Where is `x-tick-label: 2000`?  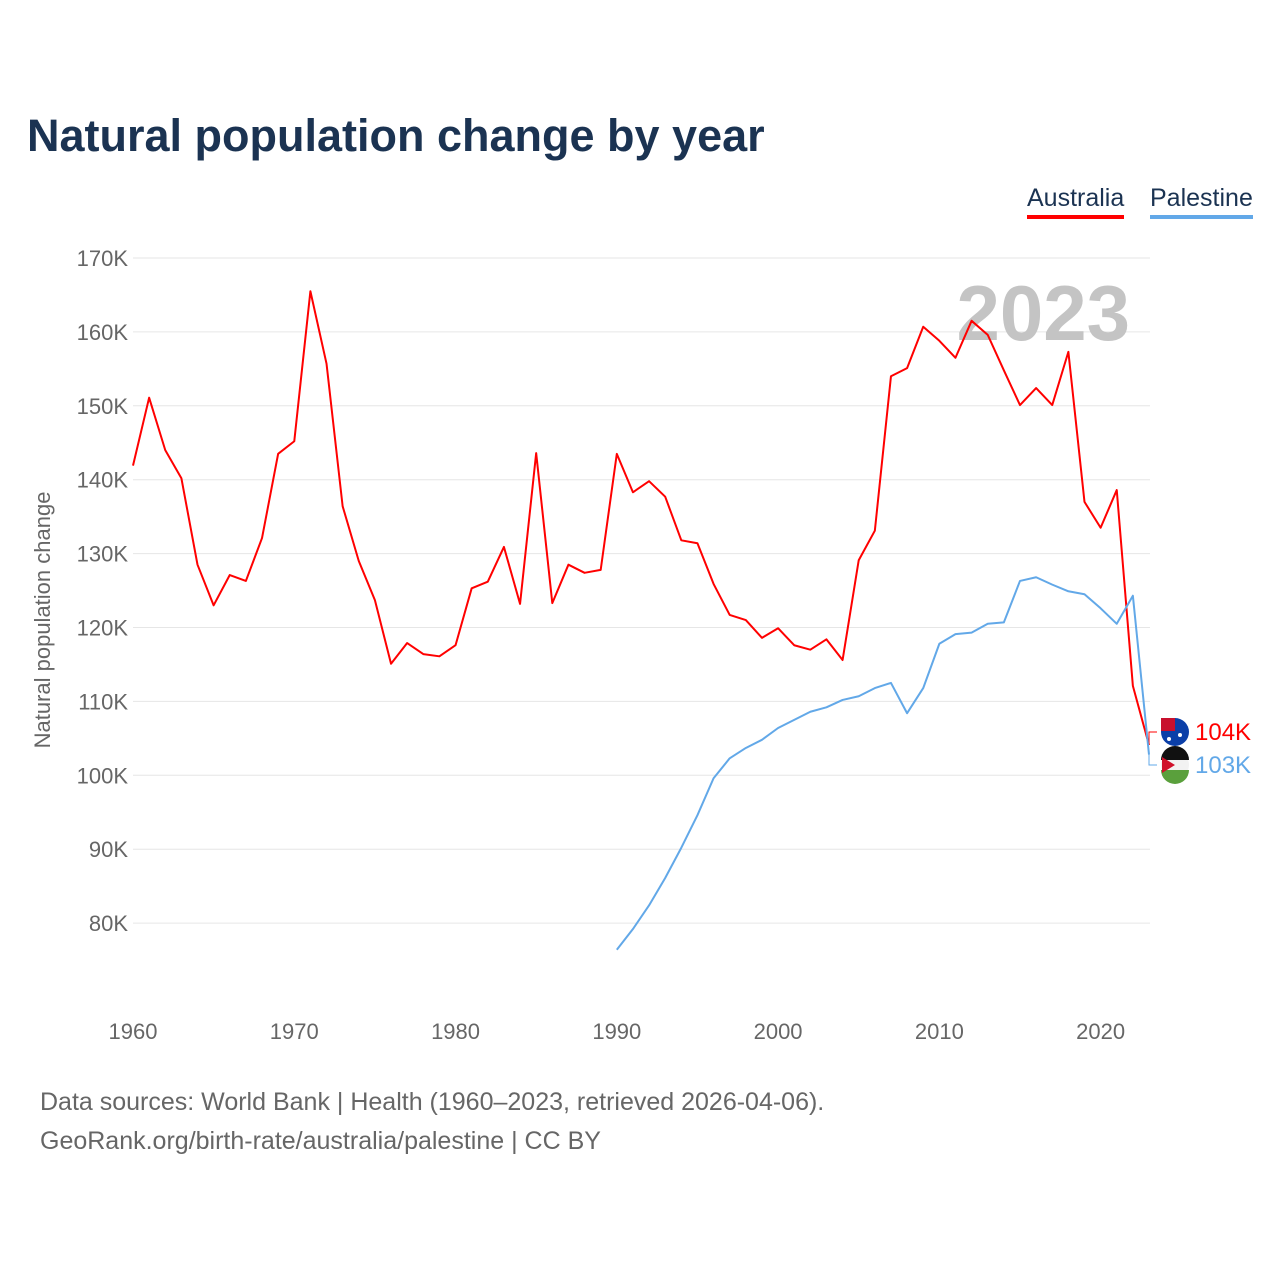
x-tick-label: 2000 is located at coordinates (778, 1031).